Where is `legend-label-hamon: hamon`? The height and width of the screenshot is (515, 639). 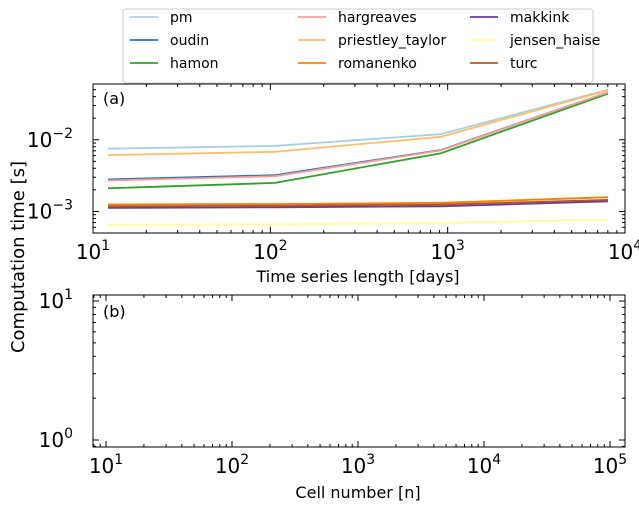
legend-label-hamon: hamon is located at coordinates (194, 64).